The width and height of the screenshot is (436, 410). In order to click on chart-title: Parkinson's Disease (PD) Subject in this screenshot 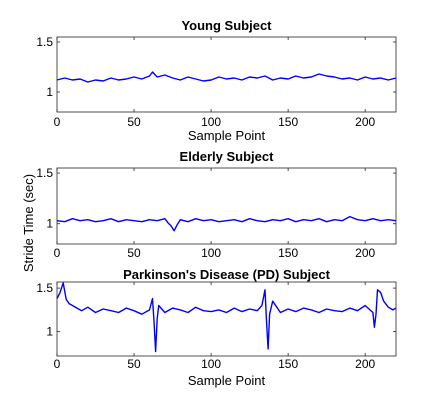, I will do `click(227, 274)`.